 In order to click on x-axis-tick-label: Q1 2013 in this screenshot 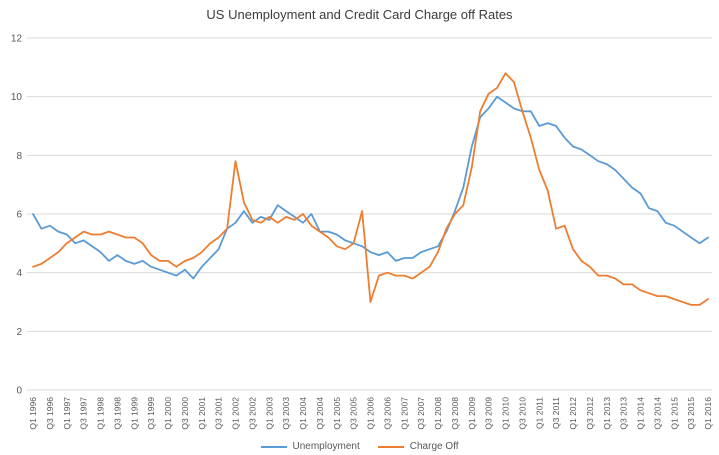, I will do `click(607, 413)`.